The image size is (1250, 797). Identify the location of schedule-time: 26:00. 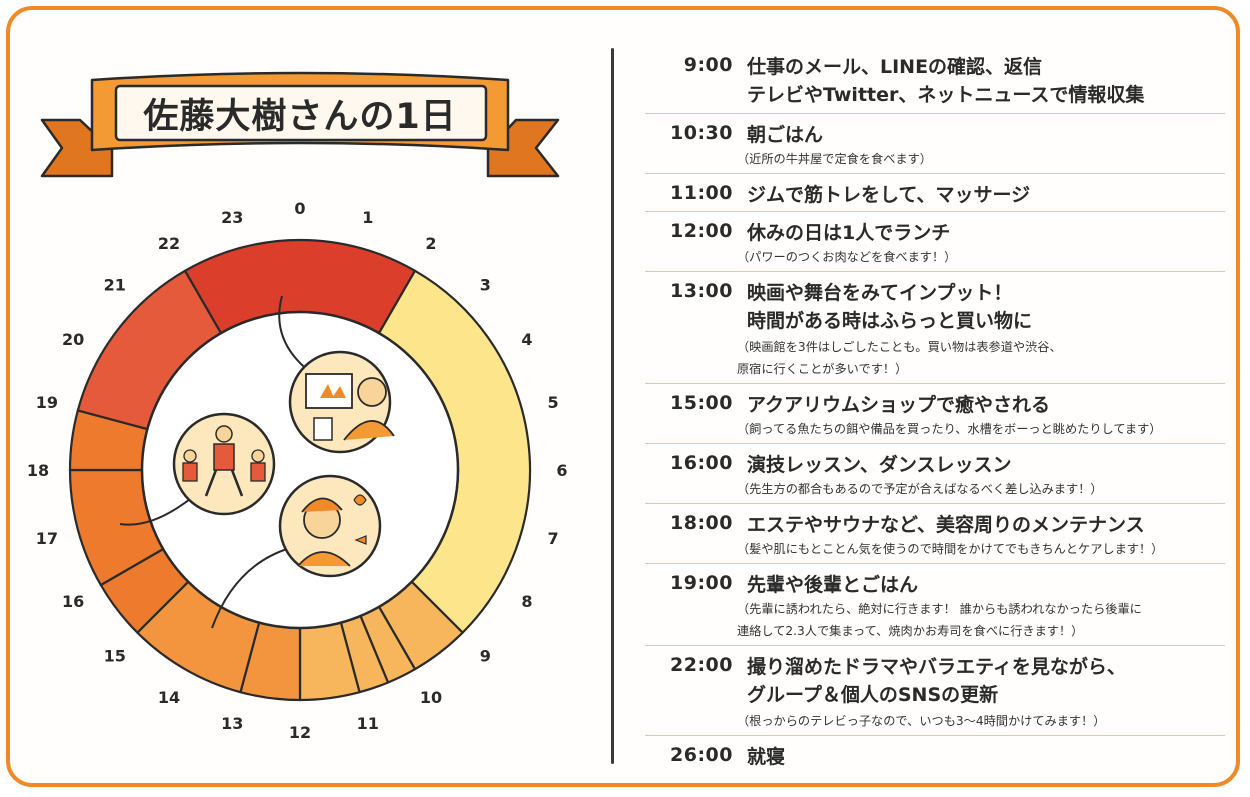
(701, 755).